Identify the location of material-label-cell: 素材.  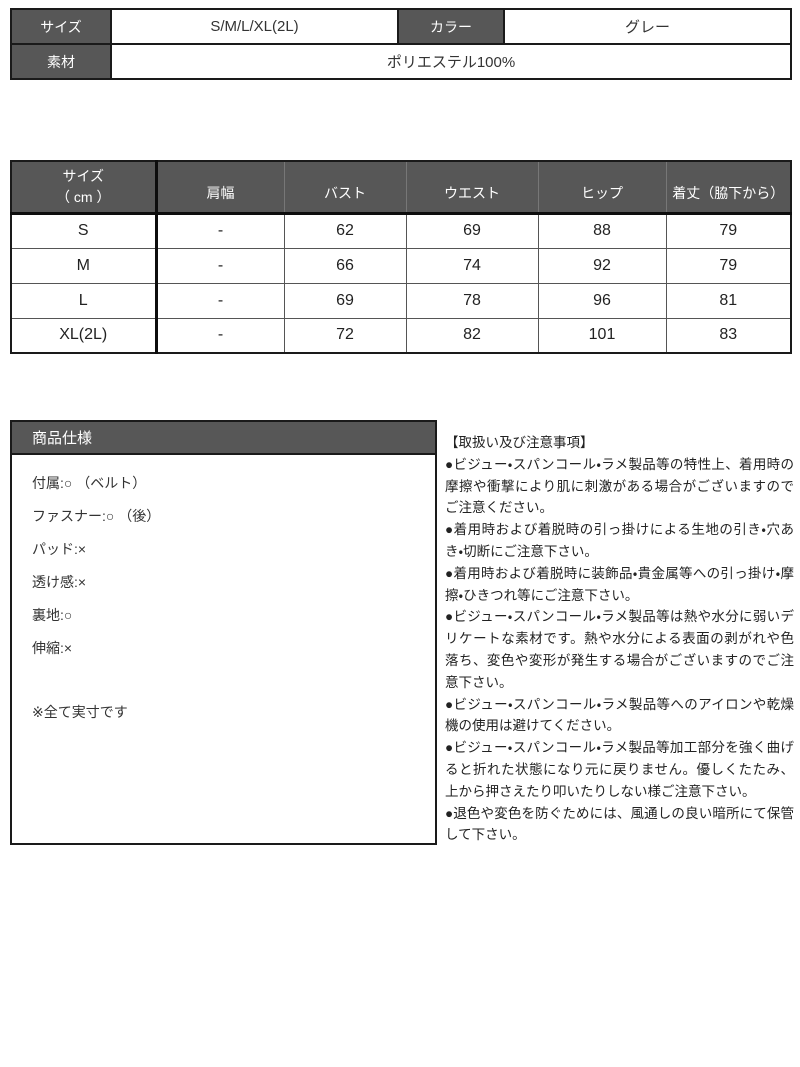
(61, 61).